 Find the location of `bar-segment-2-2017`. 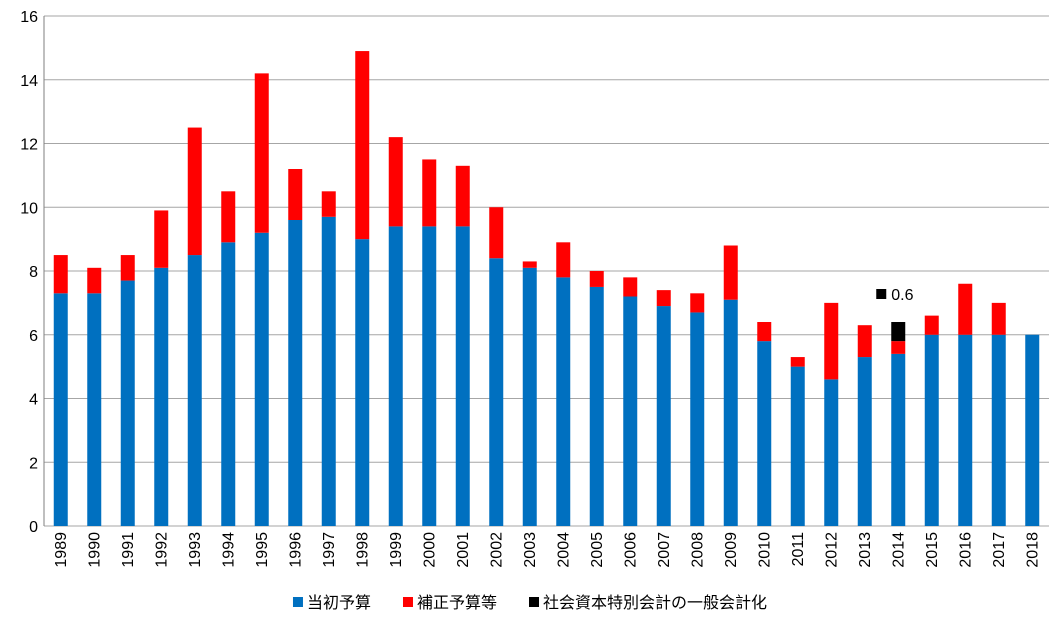

bar-segment-2-2017 is located at coordinates (998, 318).